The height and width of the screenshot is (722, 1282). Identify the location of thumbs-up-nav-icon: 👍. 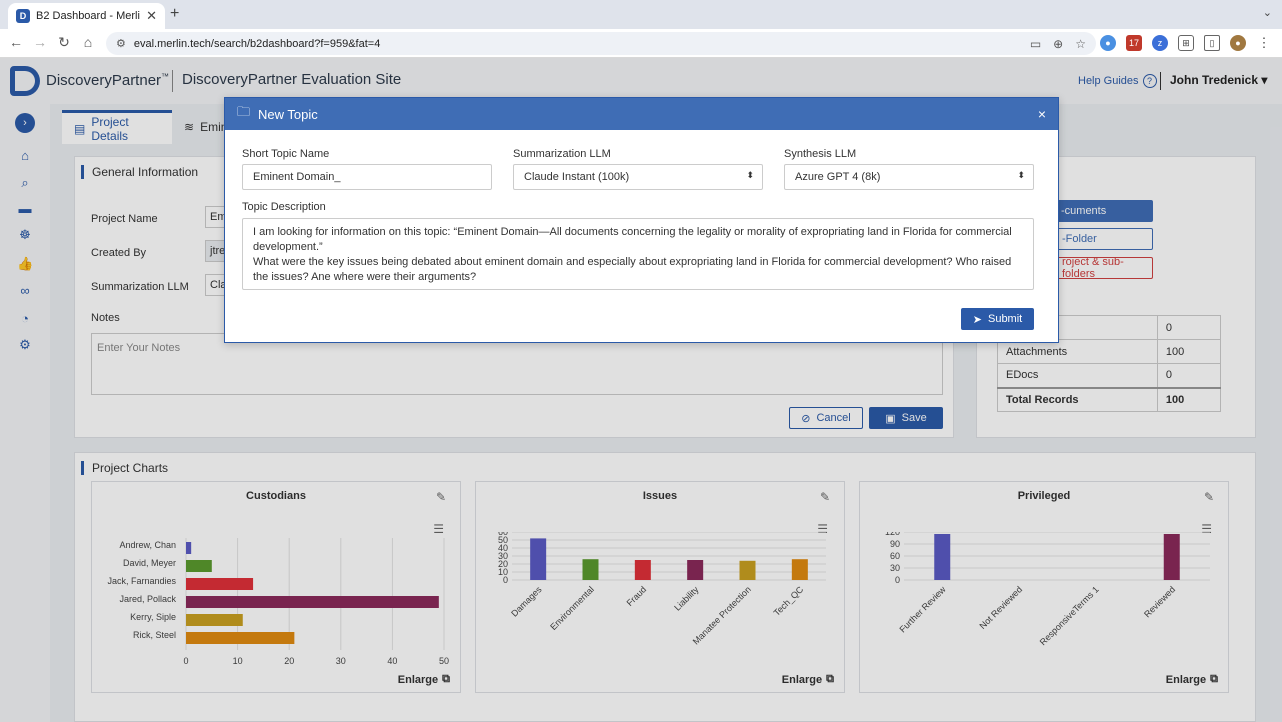
(25, 263).